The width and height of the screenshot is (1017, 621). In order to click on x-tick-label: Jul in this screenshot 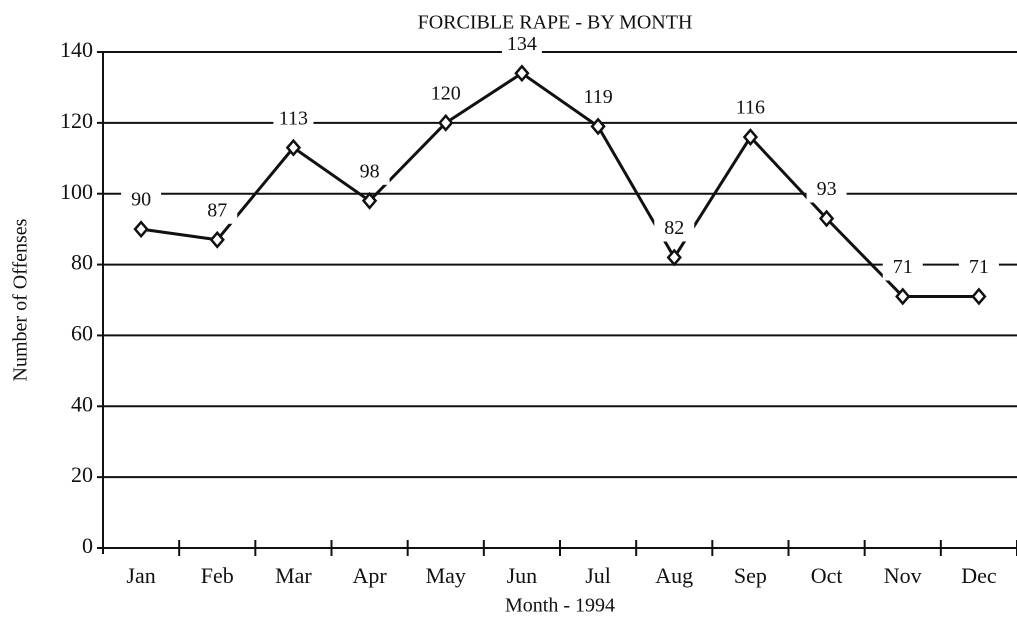, I will do `click(598, 575)`.